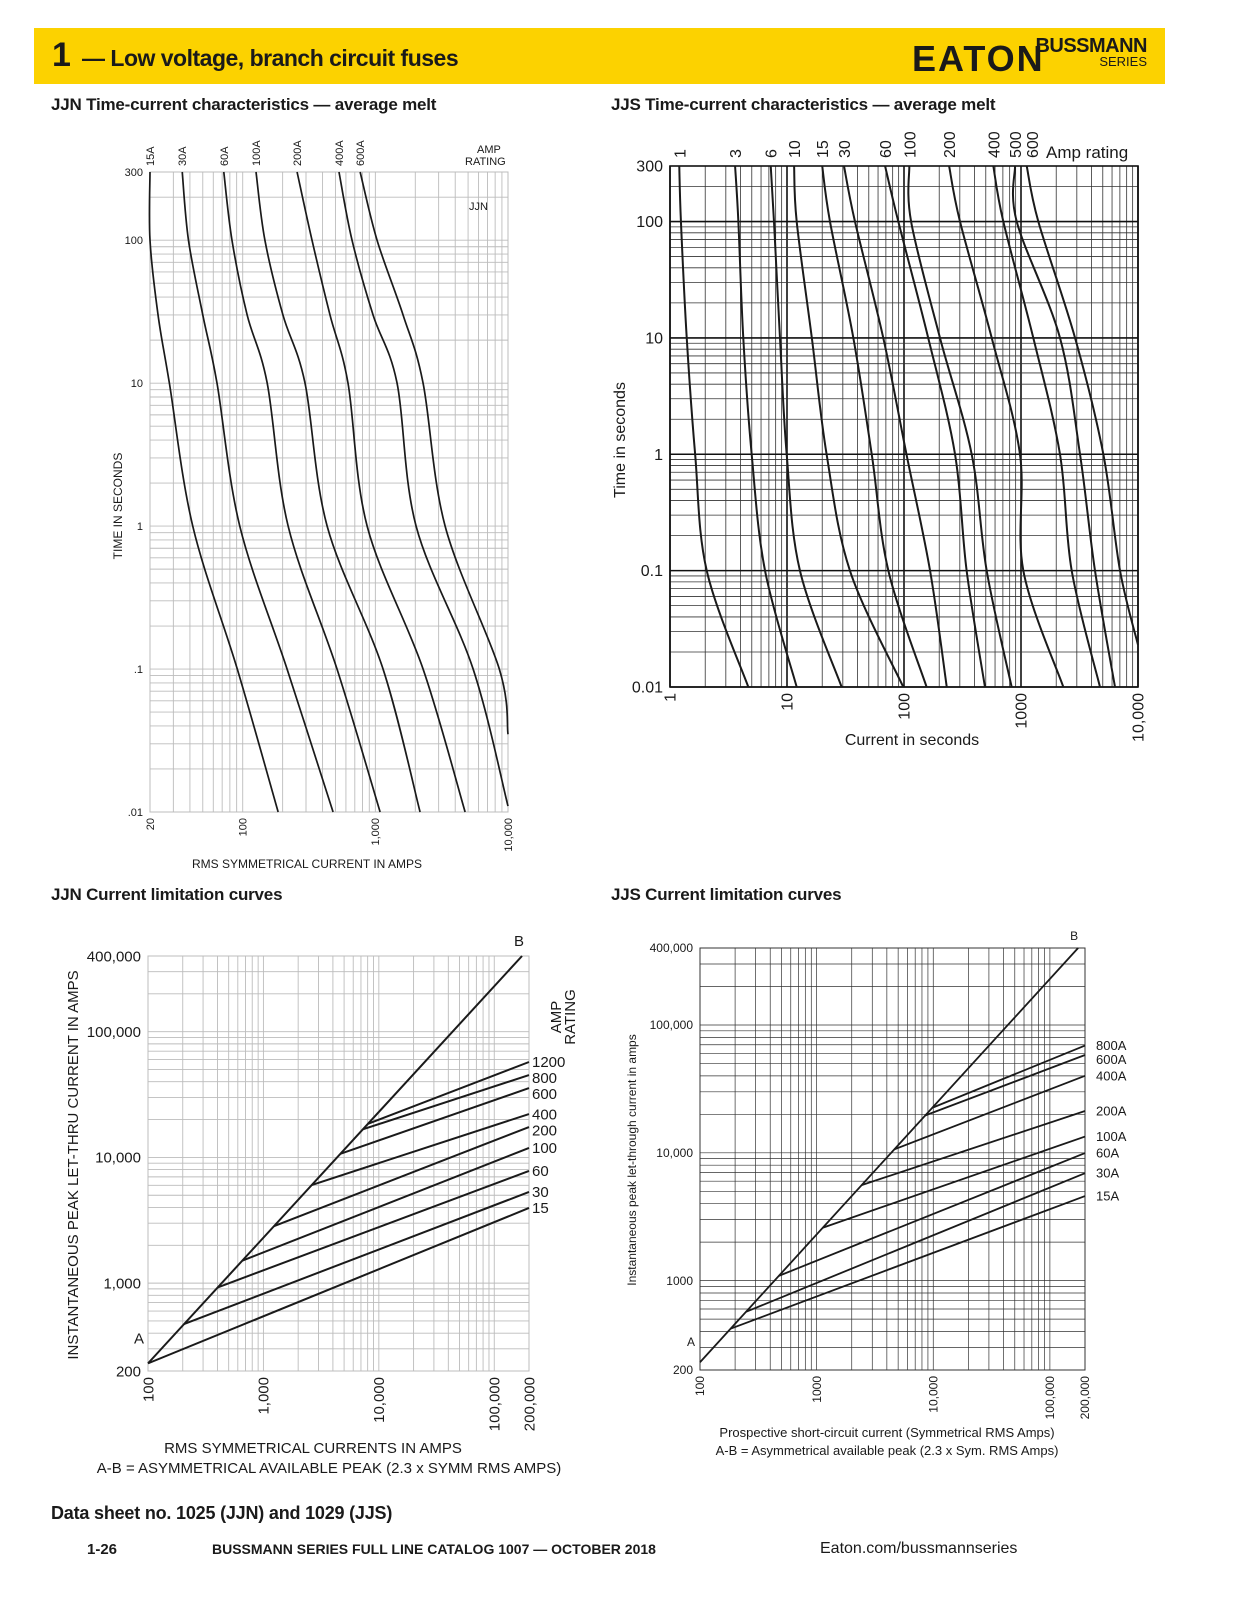  I want to click on curve-label: 1, so click(680, 153).